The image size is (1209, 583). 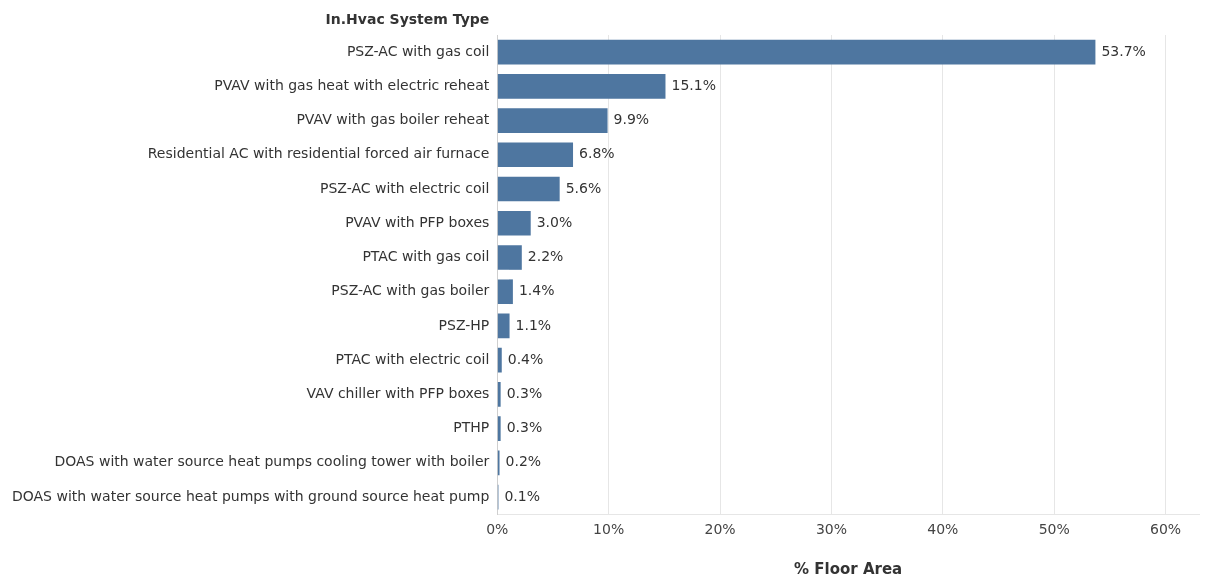 I want to click on x-tick-label: 50%, so click(x=1054, y=529).